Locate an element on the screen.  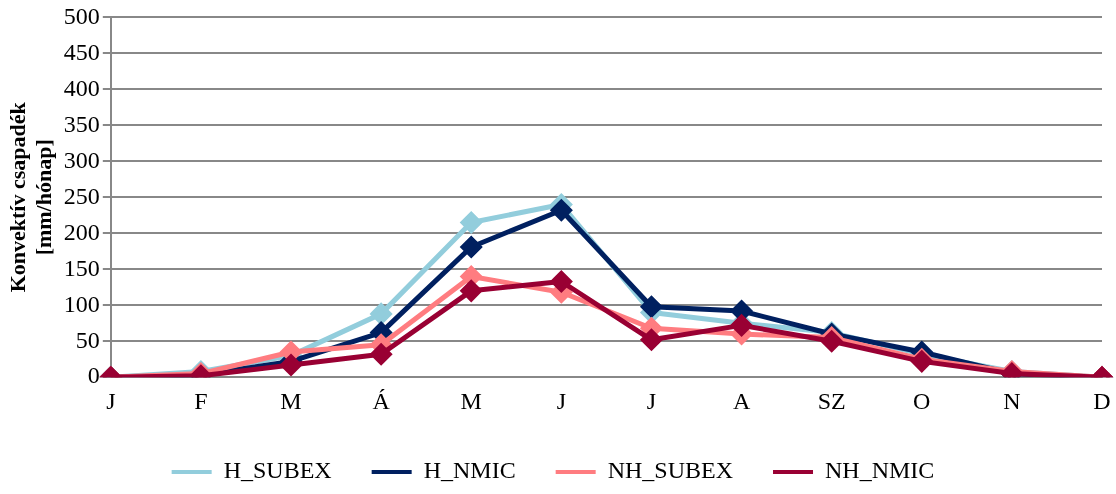
legend-label: NH_NMIC is located at coordinates (880, 470).